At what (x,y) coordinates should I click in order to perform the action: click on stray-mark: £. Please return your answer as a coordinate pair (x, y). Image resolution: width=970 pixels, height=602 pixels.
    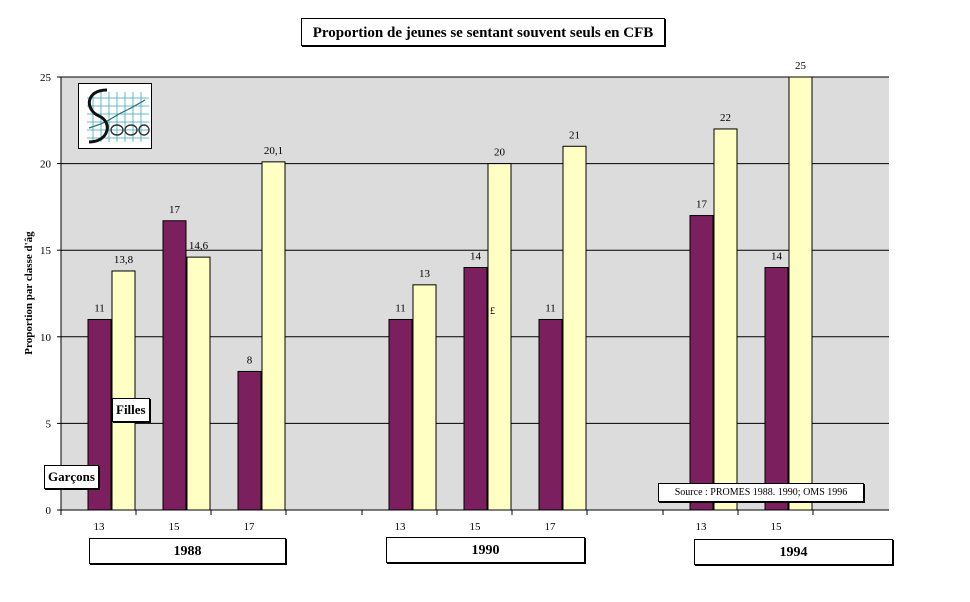
    Looking at the image, I should click on (492, 311).